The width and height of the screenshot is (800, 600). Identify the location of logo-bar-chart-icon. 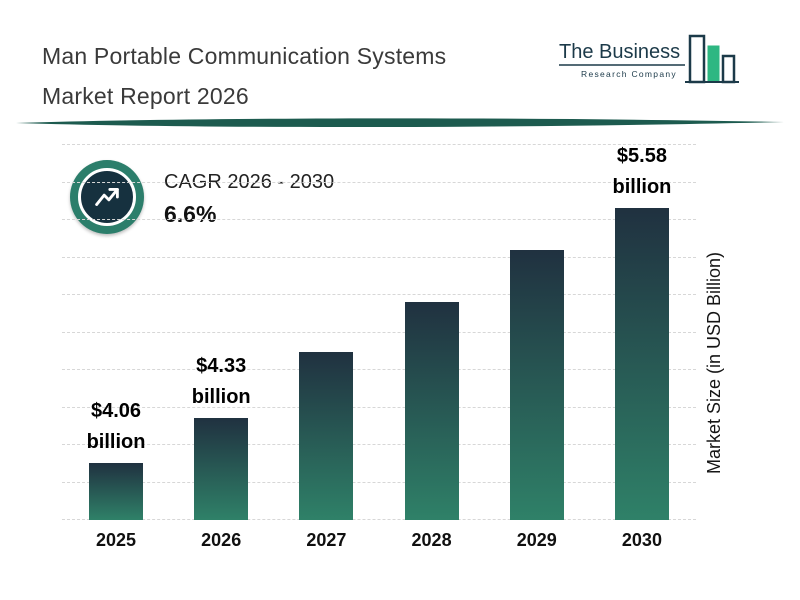
(712, 59).